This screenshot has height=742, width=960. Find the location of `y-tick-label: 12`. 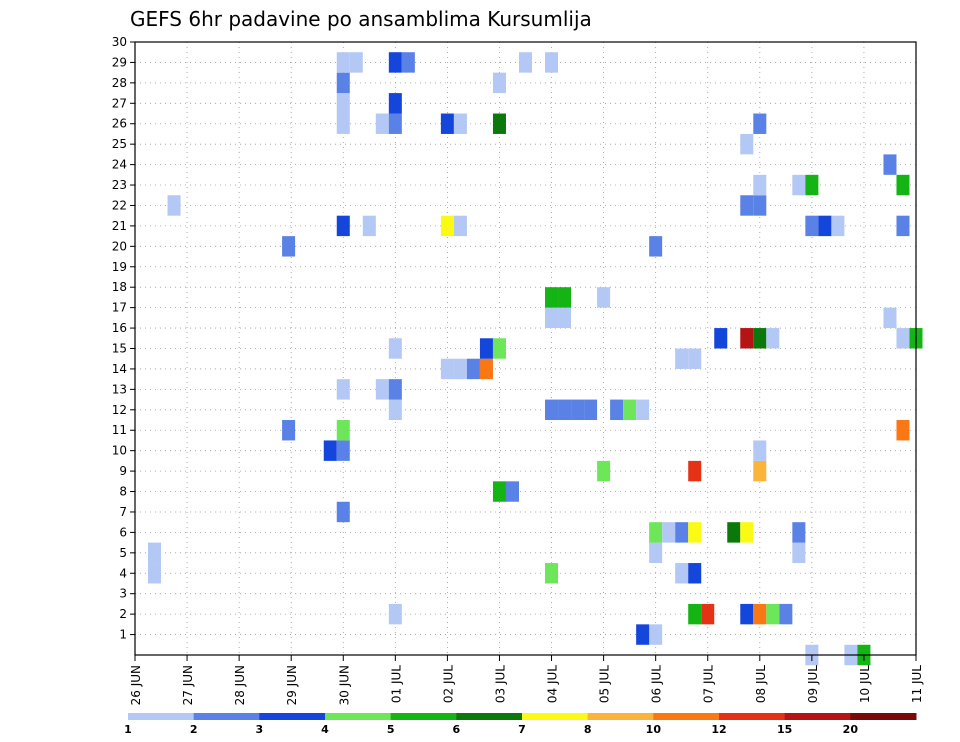

y-tick-label: 12 is located at coordinates (119, 410).